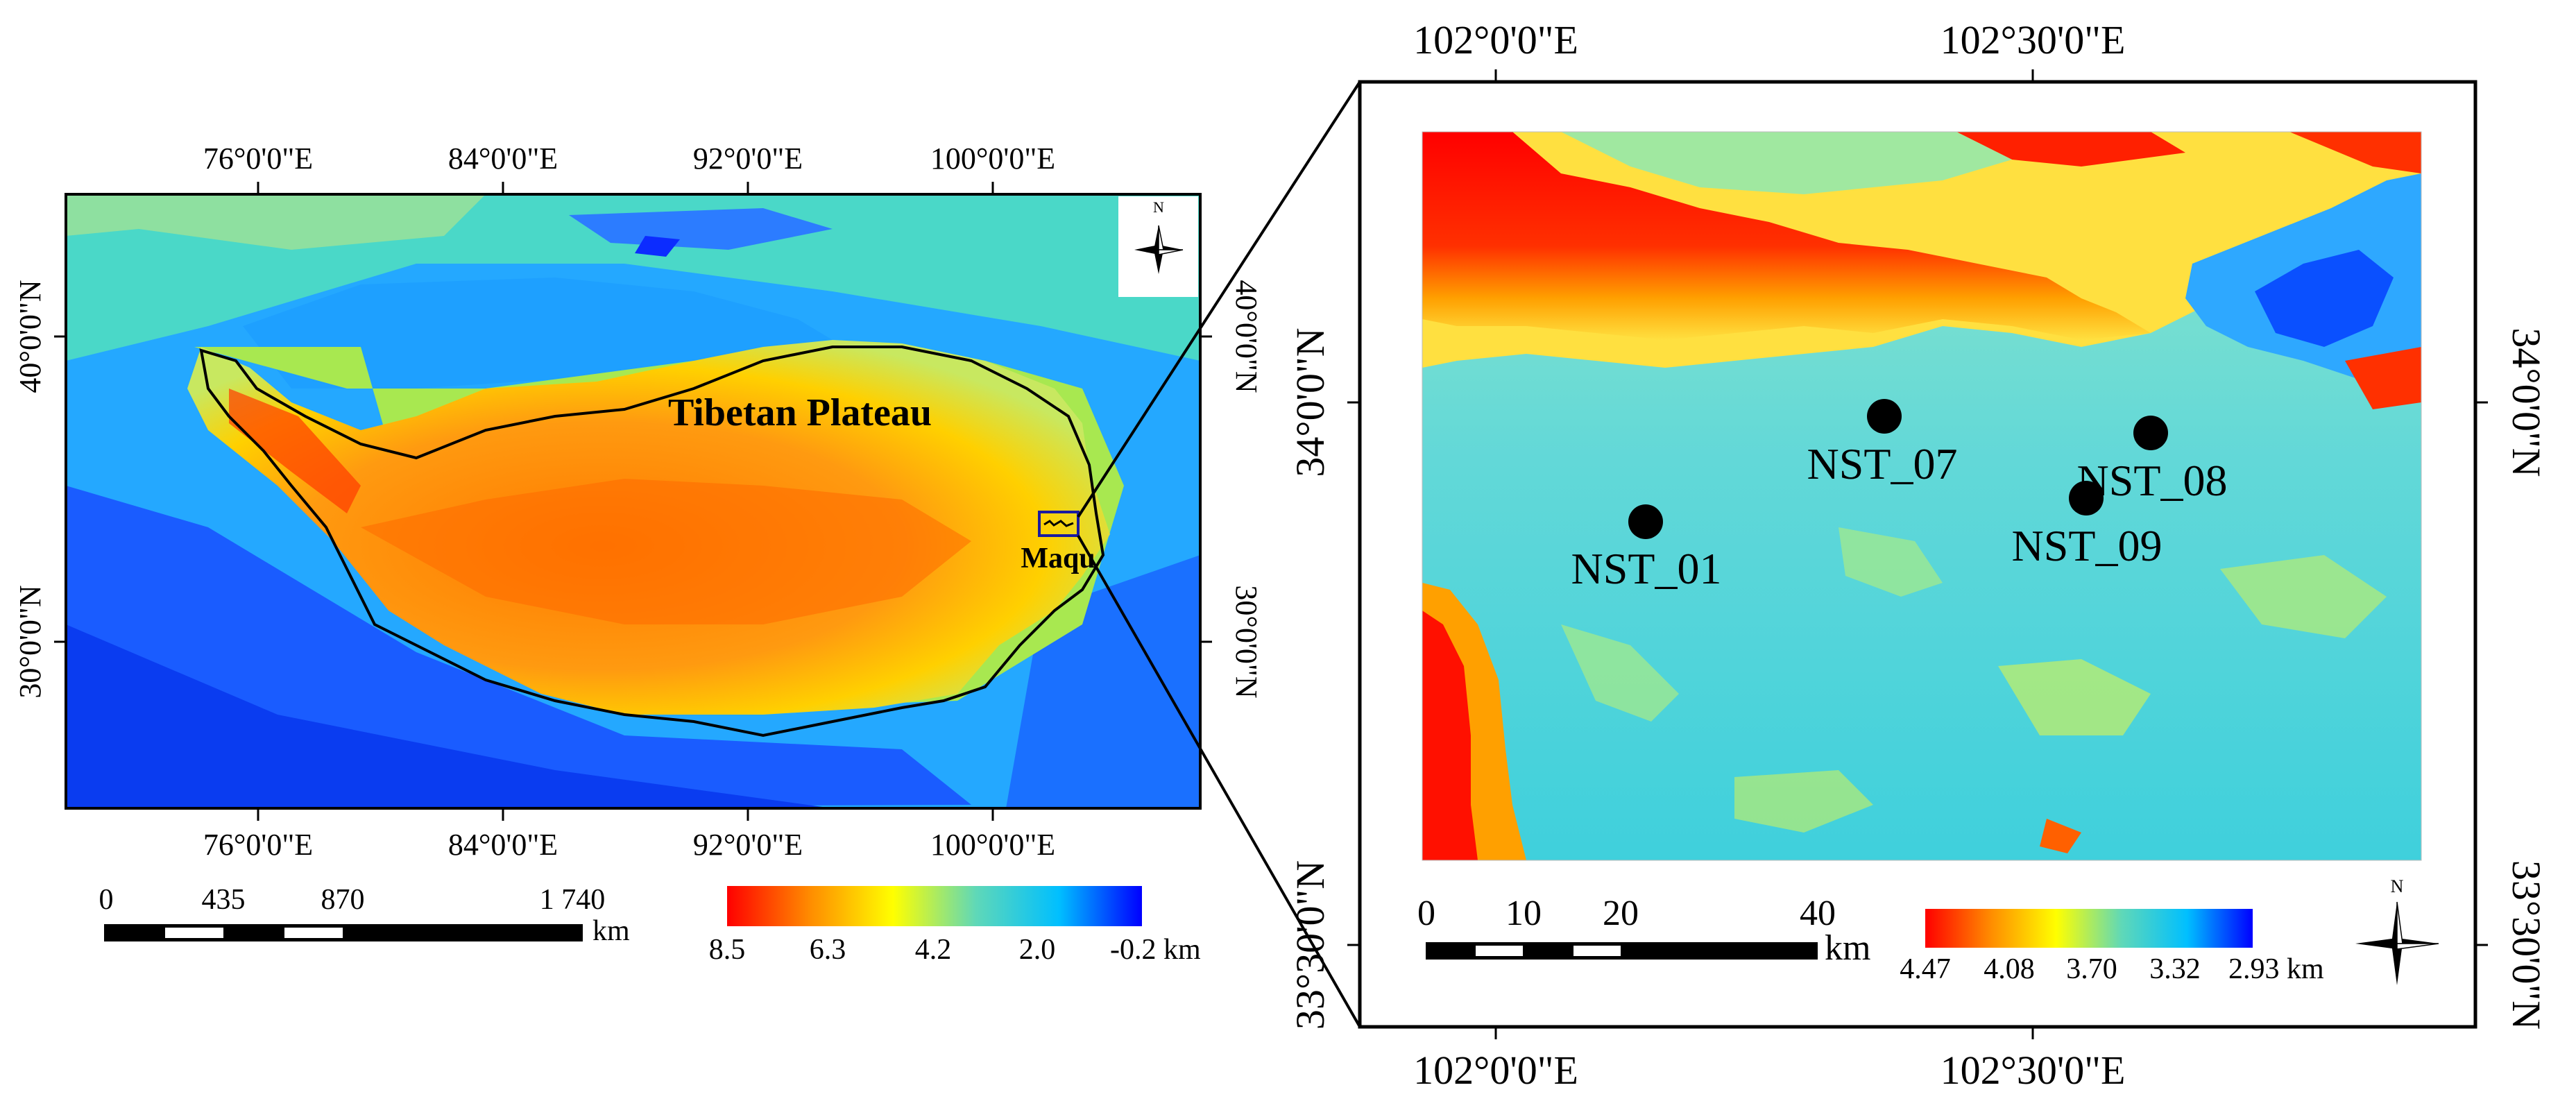  What do you see at coordinates (1818, 913) in the screenshot?
I see `detail-scale-tick: 40` at bounding box center [1818, 913].